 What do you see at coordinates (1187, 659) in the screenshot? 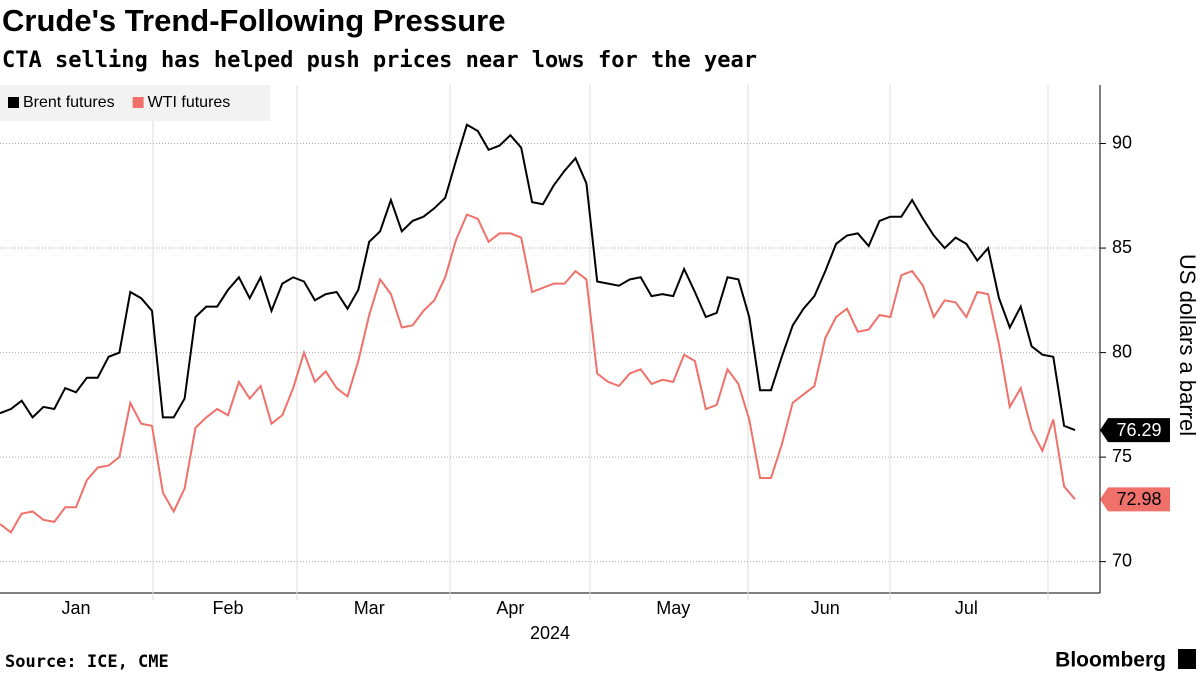
I see `brand-icon` at bounding box center [1187, 659].